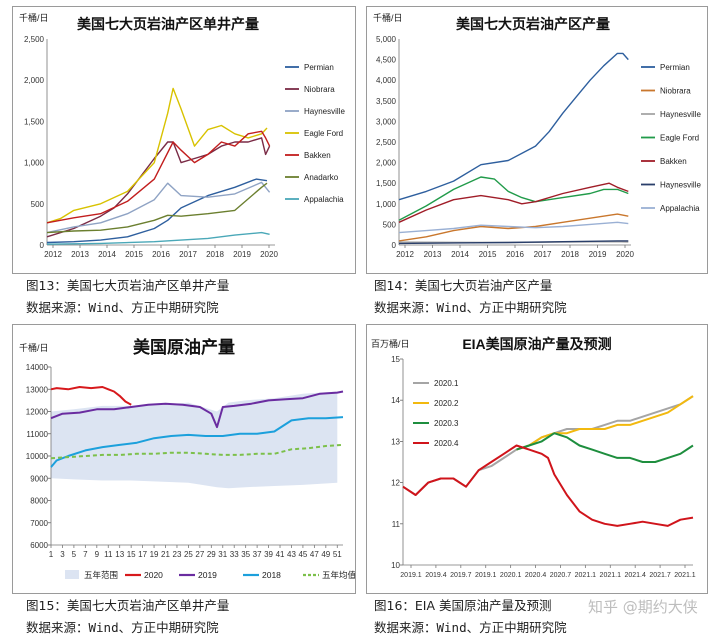  What do you see at coordinates (446, 383) in the screenshot?
I see `legend-label: 2020.1` at bounding box center [446, 383].